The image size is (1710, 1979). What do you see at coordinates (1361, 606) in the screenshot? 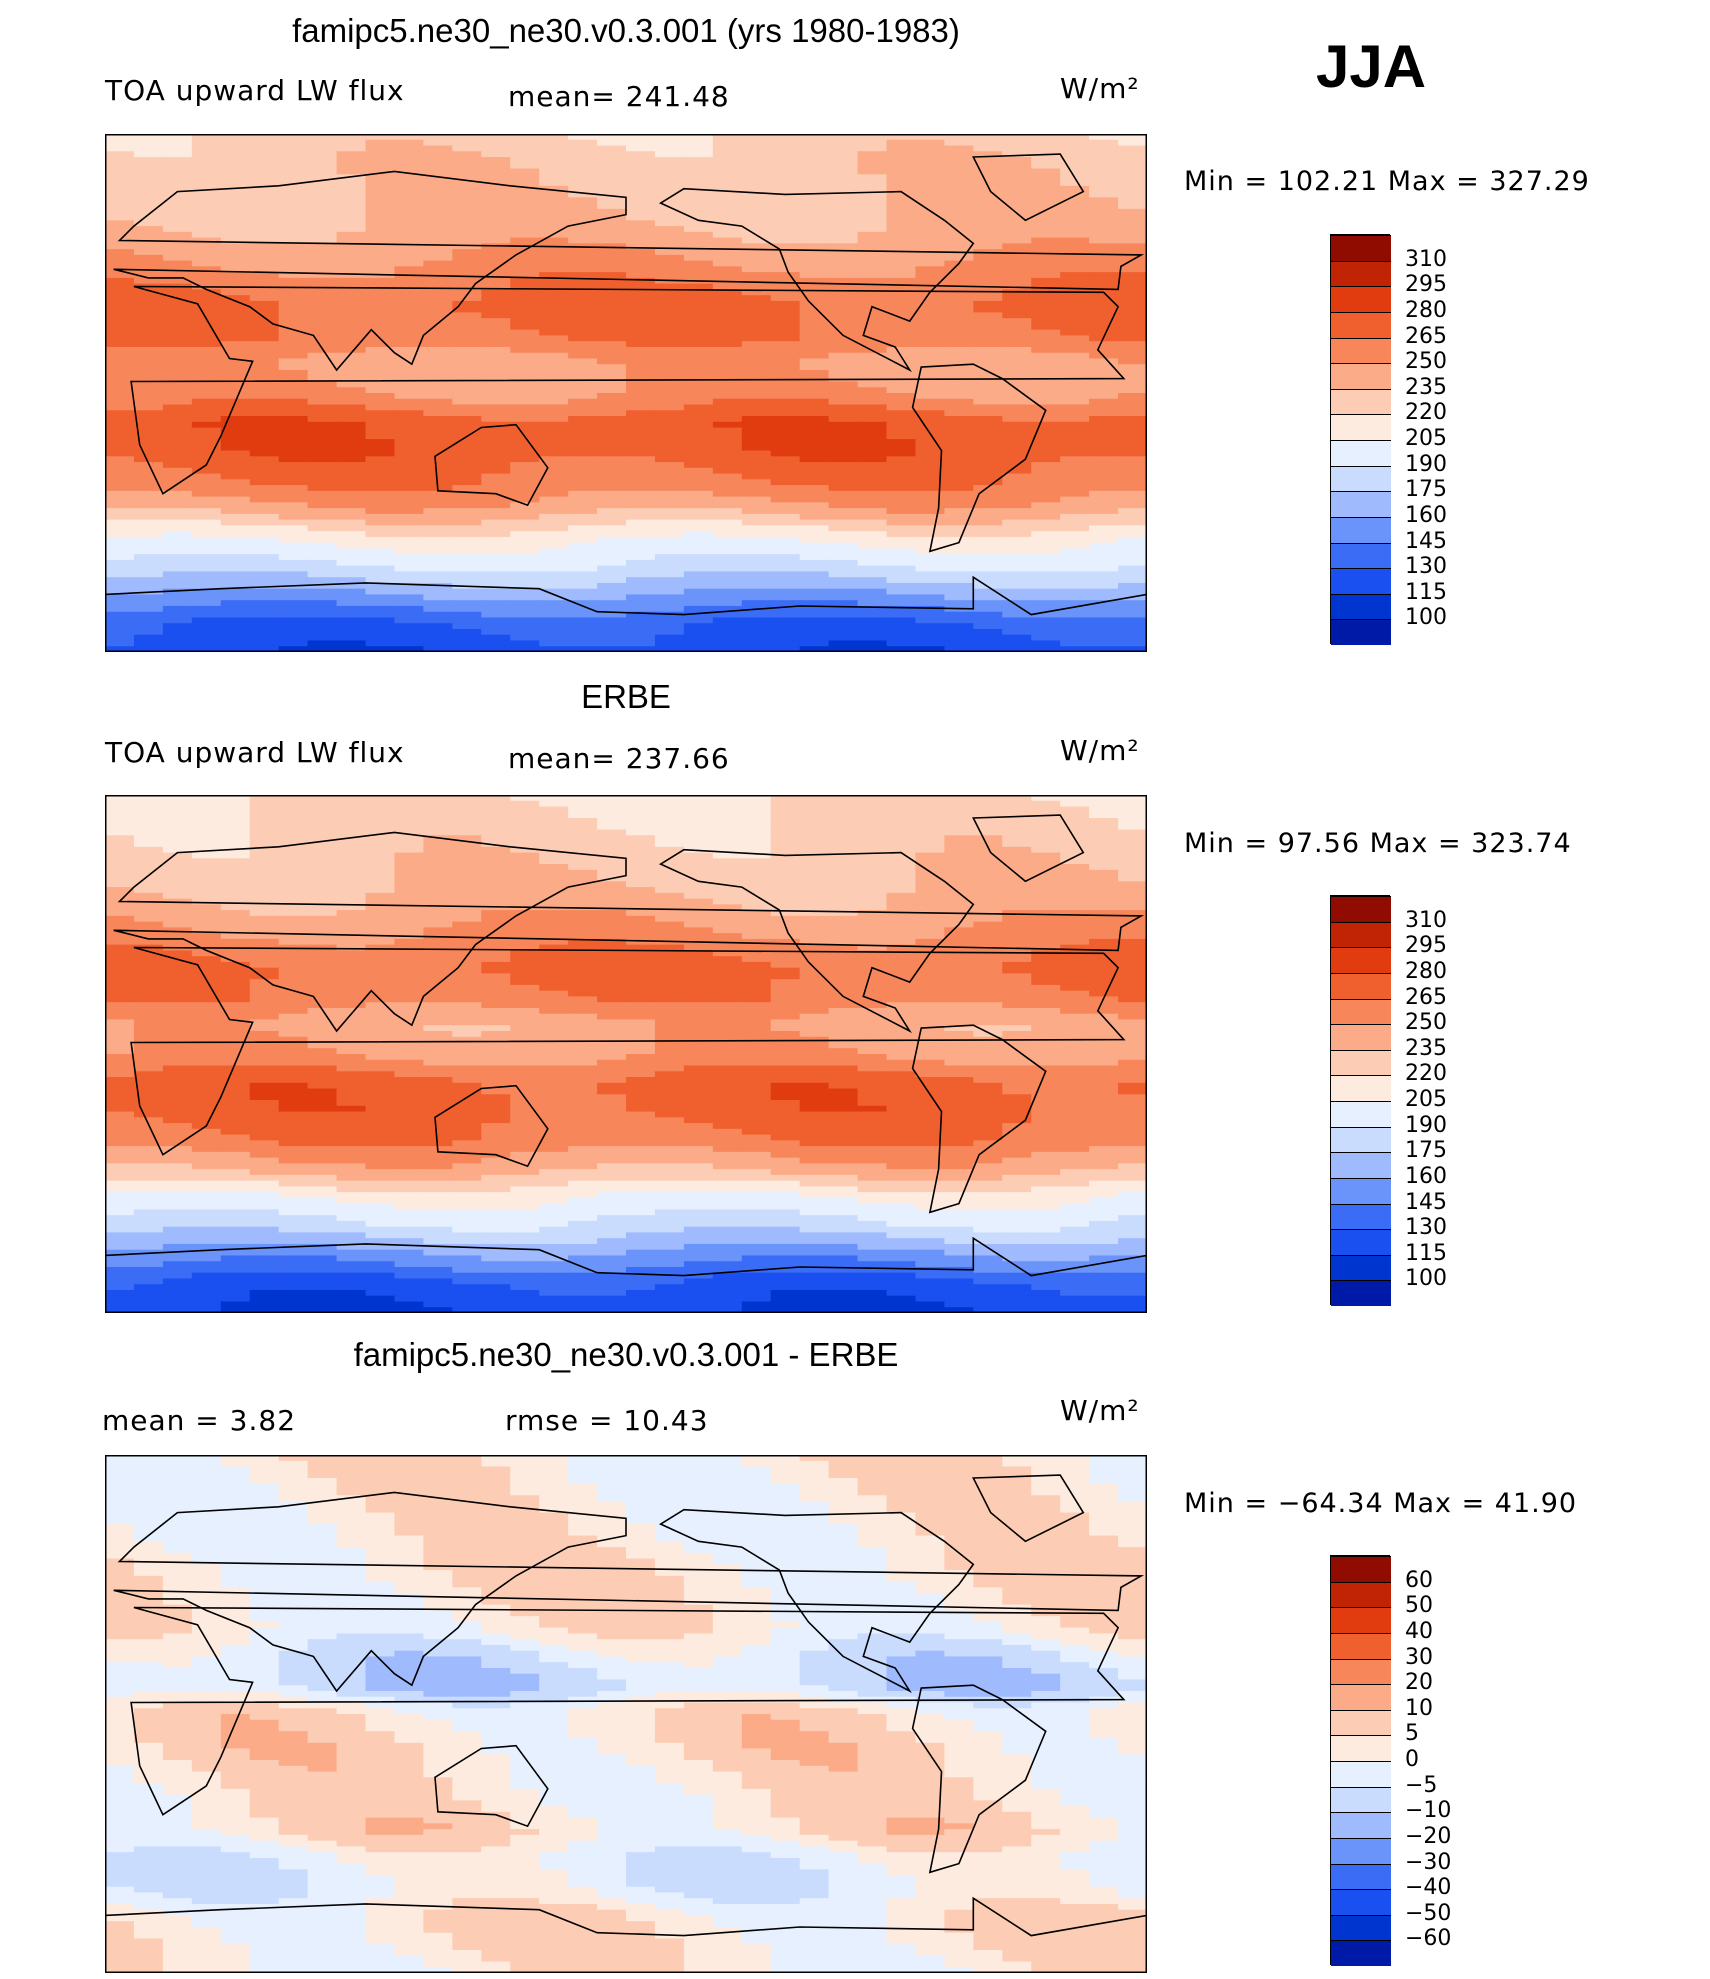
I see `colorbar-segment` at bounding box center [1361, 606].